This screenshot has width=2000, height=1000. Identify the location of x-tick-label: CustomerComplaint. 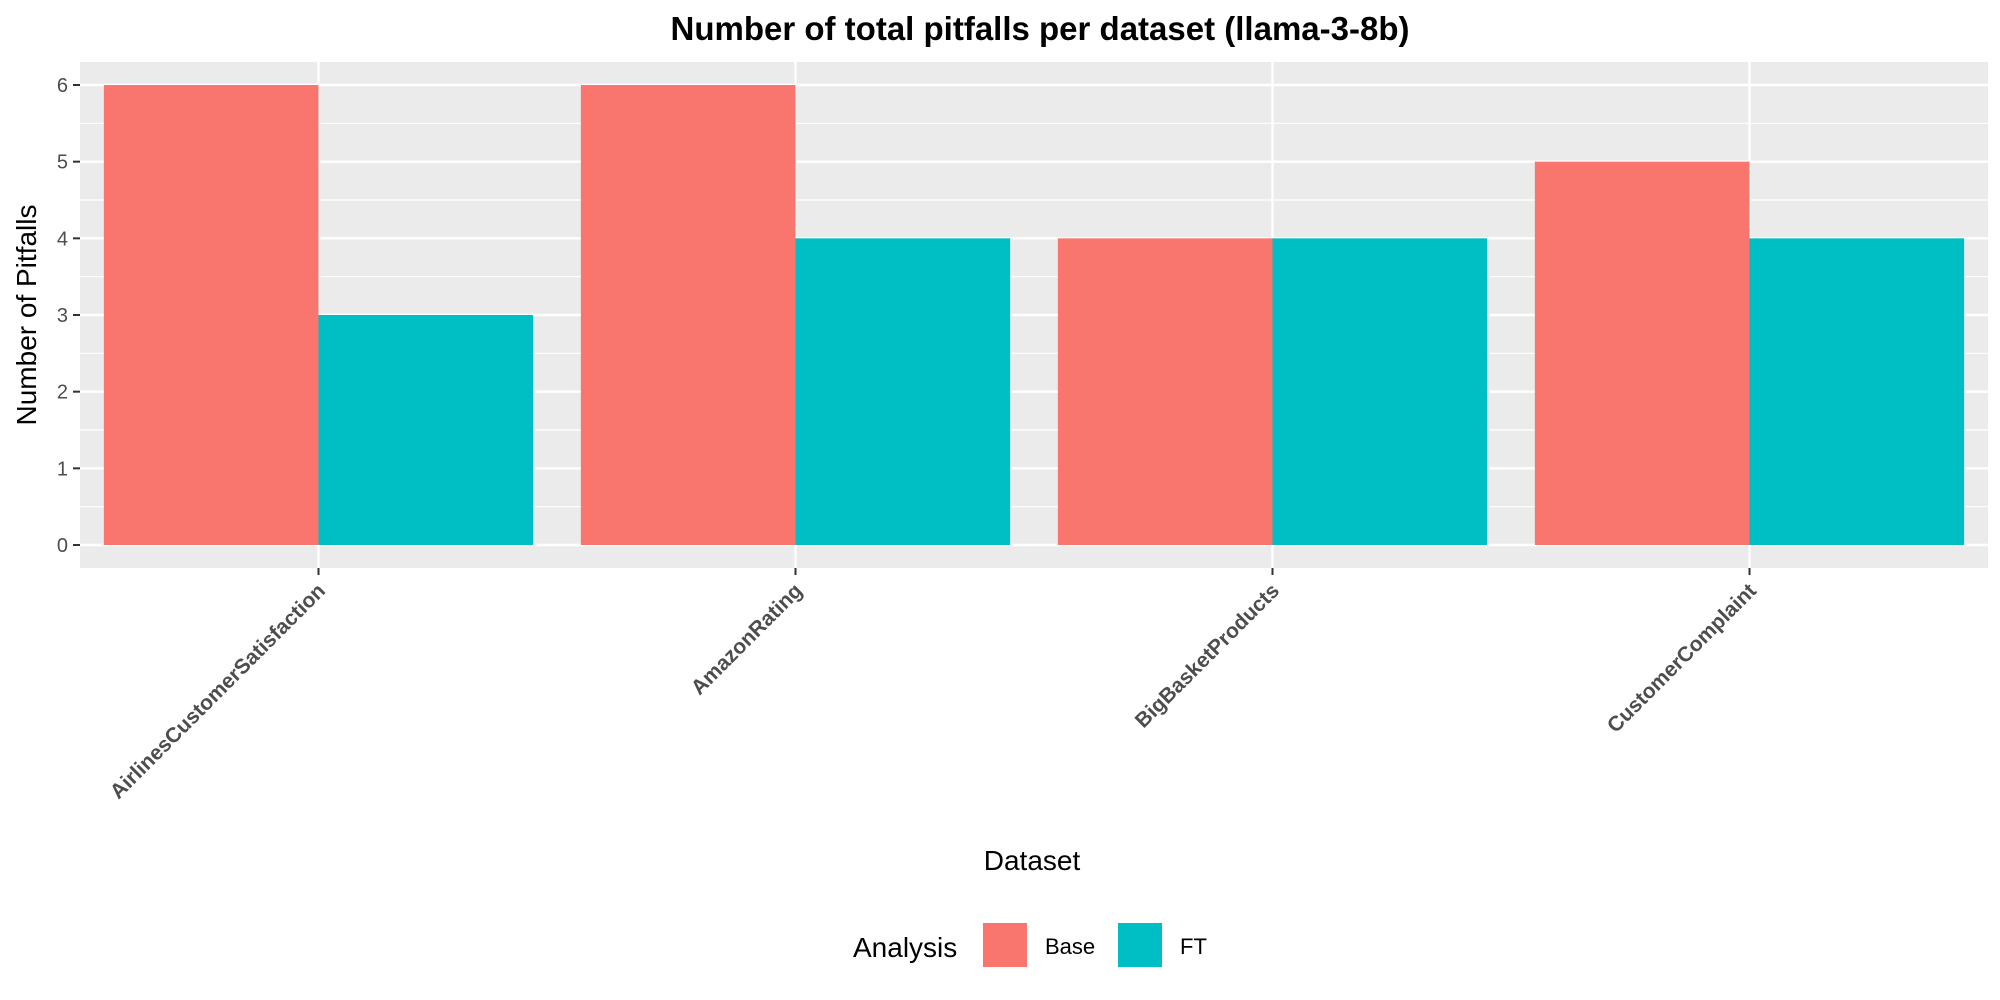
(1682, 658).